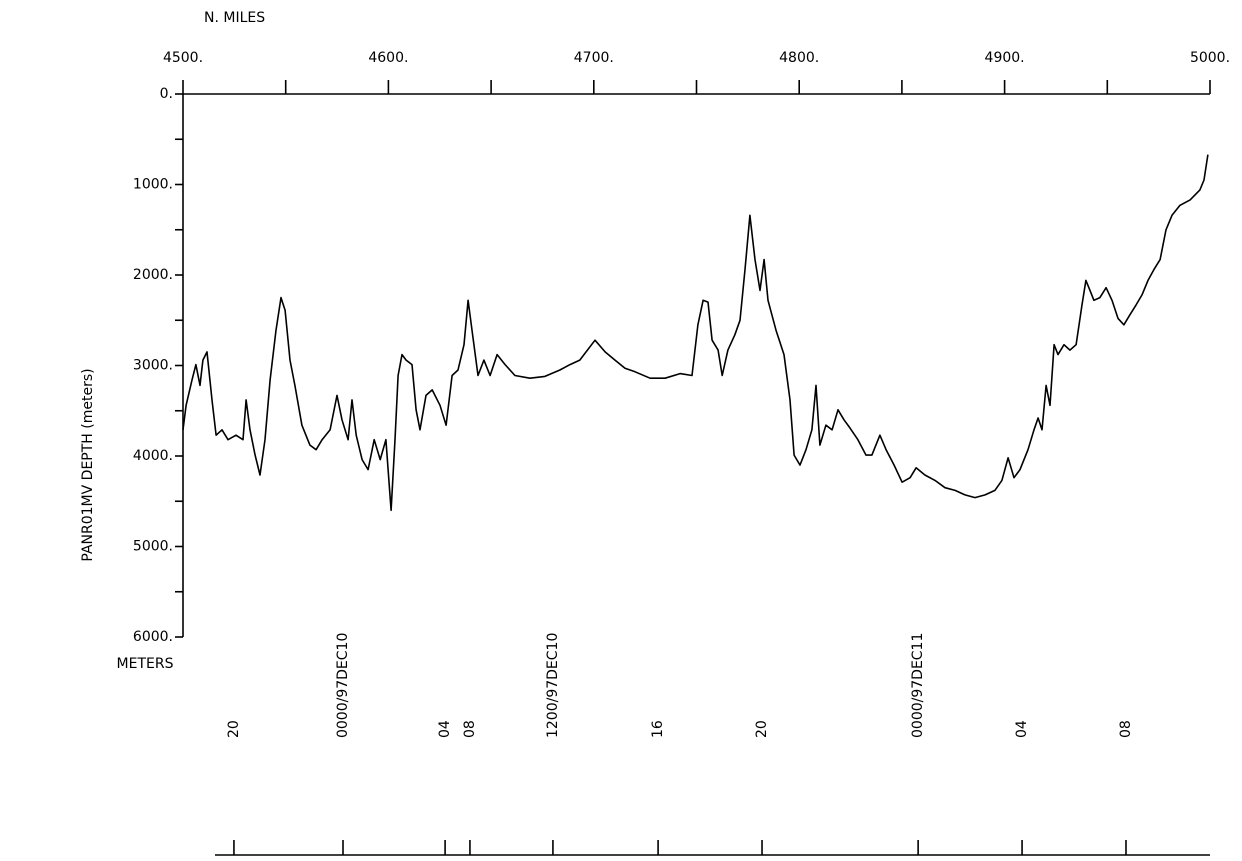 The height and width of the screenshot is (861, 1242). I want to click on x-axis-title: N. MILES, so click(234, 18).